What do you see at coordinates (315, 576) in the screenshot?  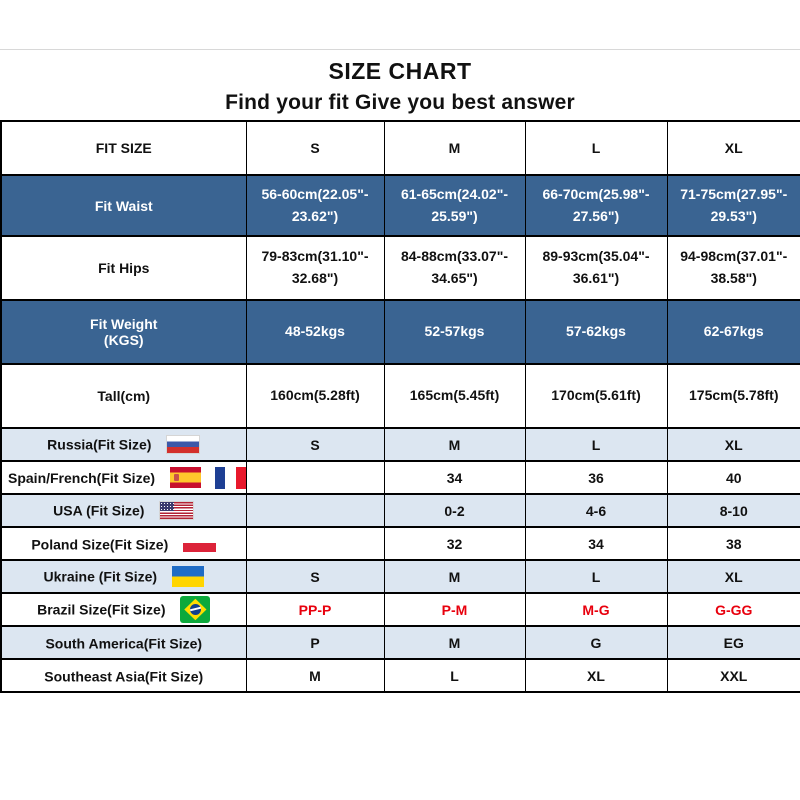 I see `ukraine-s: S` at bounding box center [315, 576].